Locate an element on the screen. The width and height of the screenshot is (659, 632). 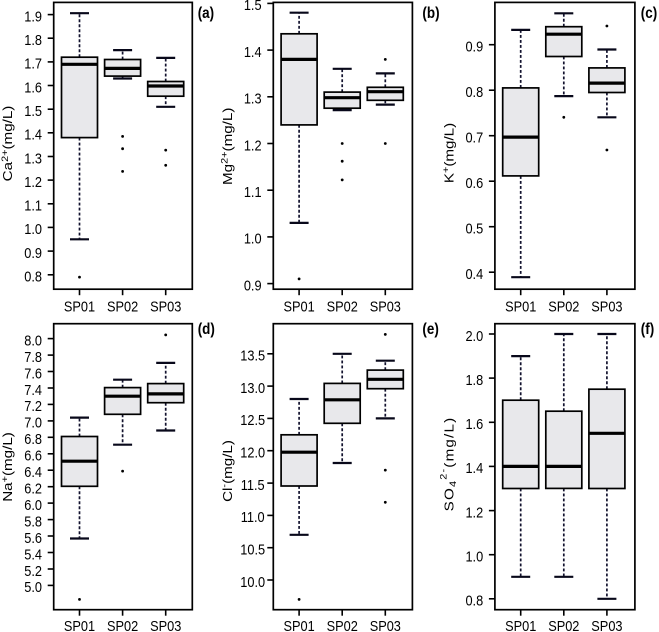
svg-text: (b) is located at coordinates (430, 13).